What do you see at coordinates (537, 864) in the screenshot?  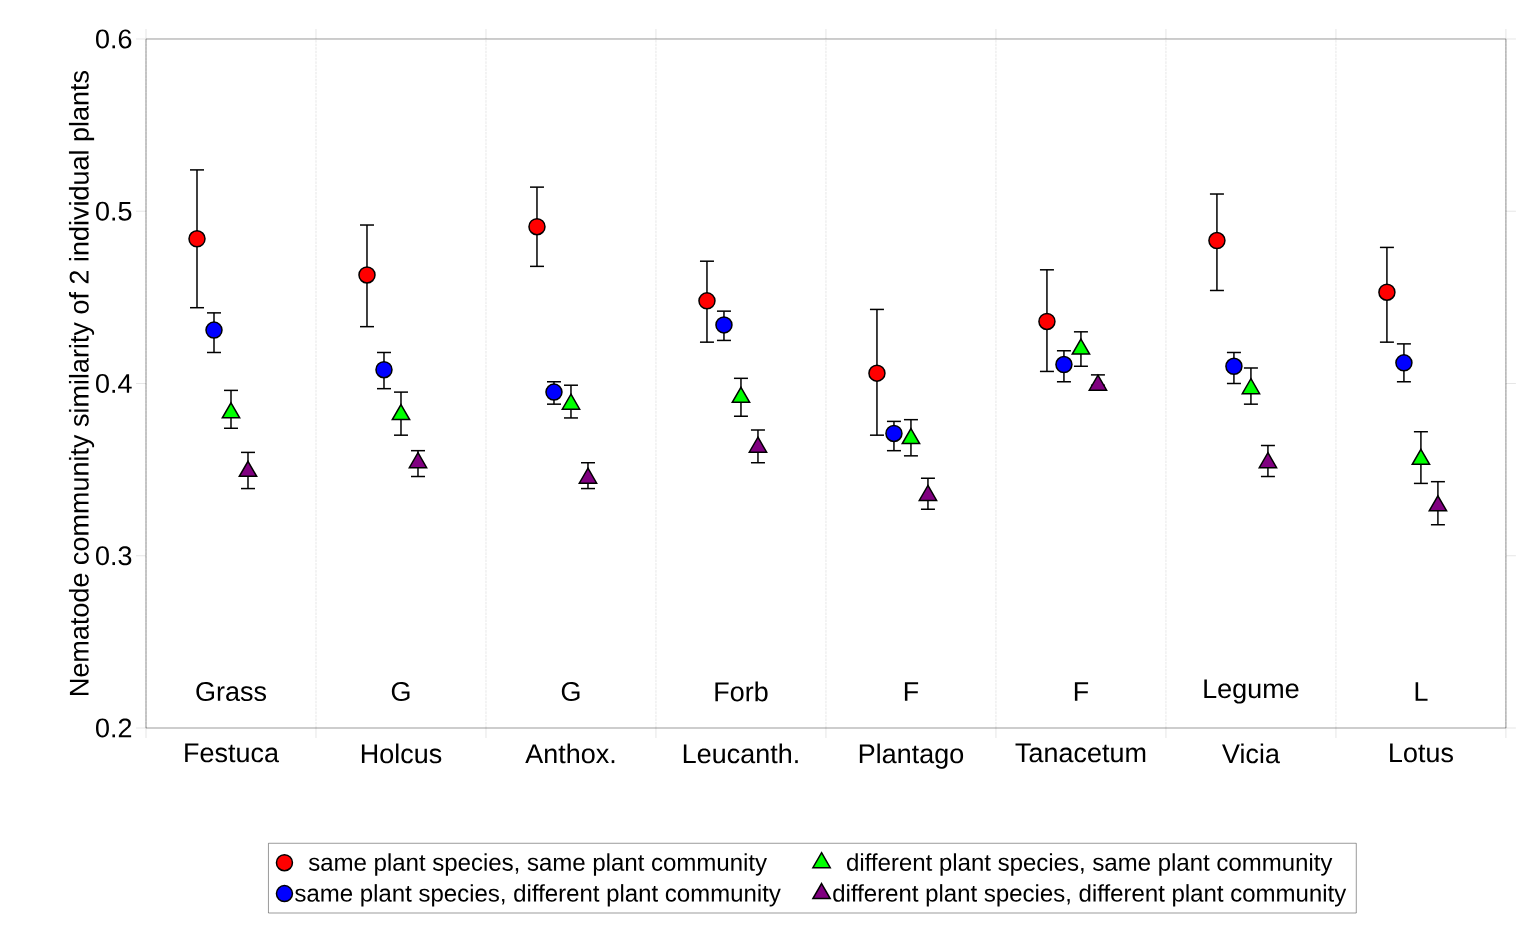 I see `legend-label: same plant species, same plant community` at bounding box center [537, 864].